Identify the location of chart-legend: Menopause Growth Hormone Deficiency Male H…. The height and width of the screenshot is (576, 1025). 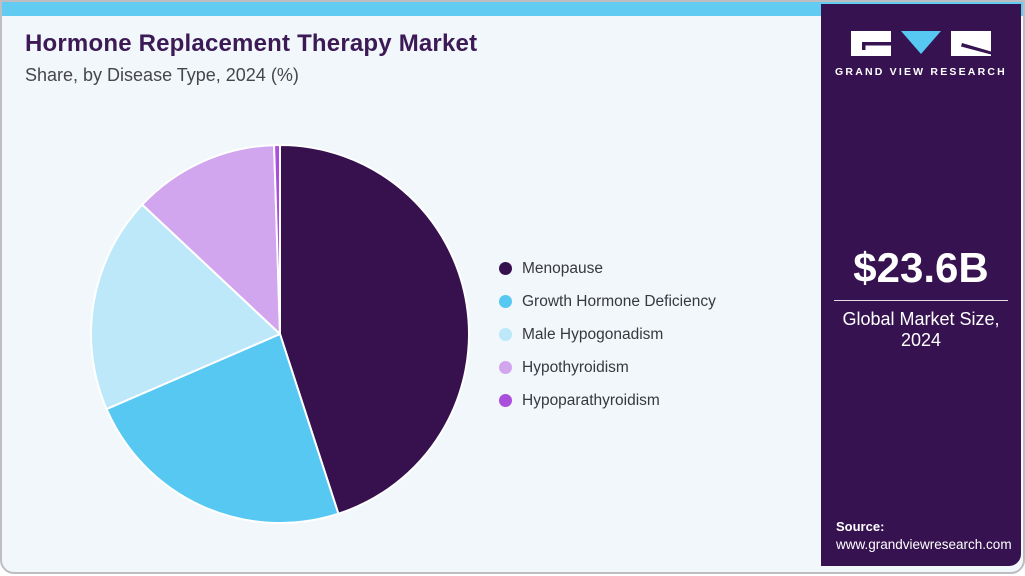
(607, 334).